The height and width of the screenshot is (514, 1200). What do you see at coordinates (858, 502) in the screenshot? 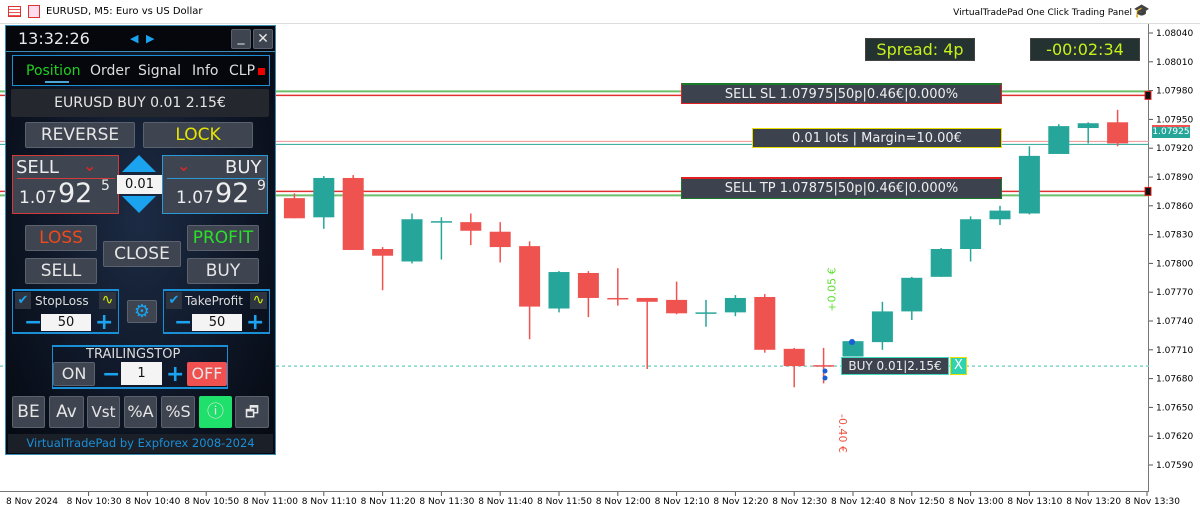
I see `x-tick-label: 8 Nov 12:40` at bounding box center [858, 502].